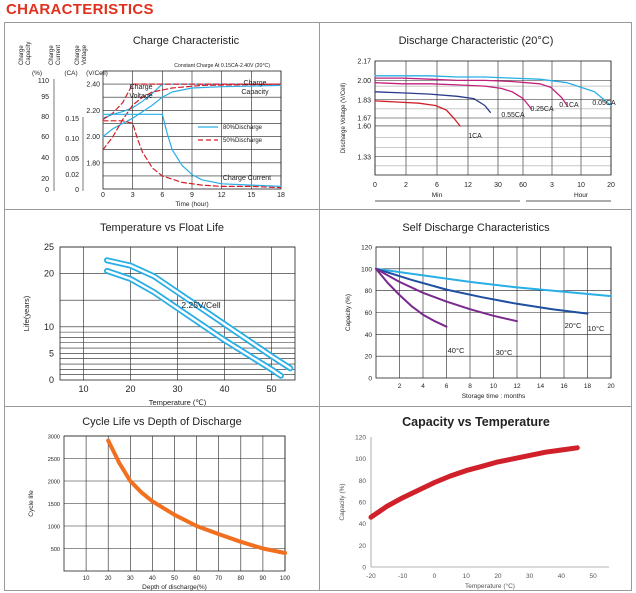 This screenshot has height=593, width=636. I want to click on discharge-title: Discharge Characteristic (20°C), so click(476, 41).